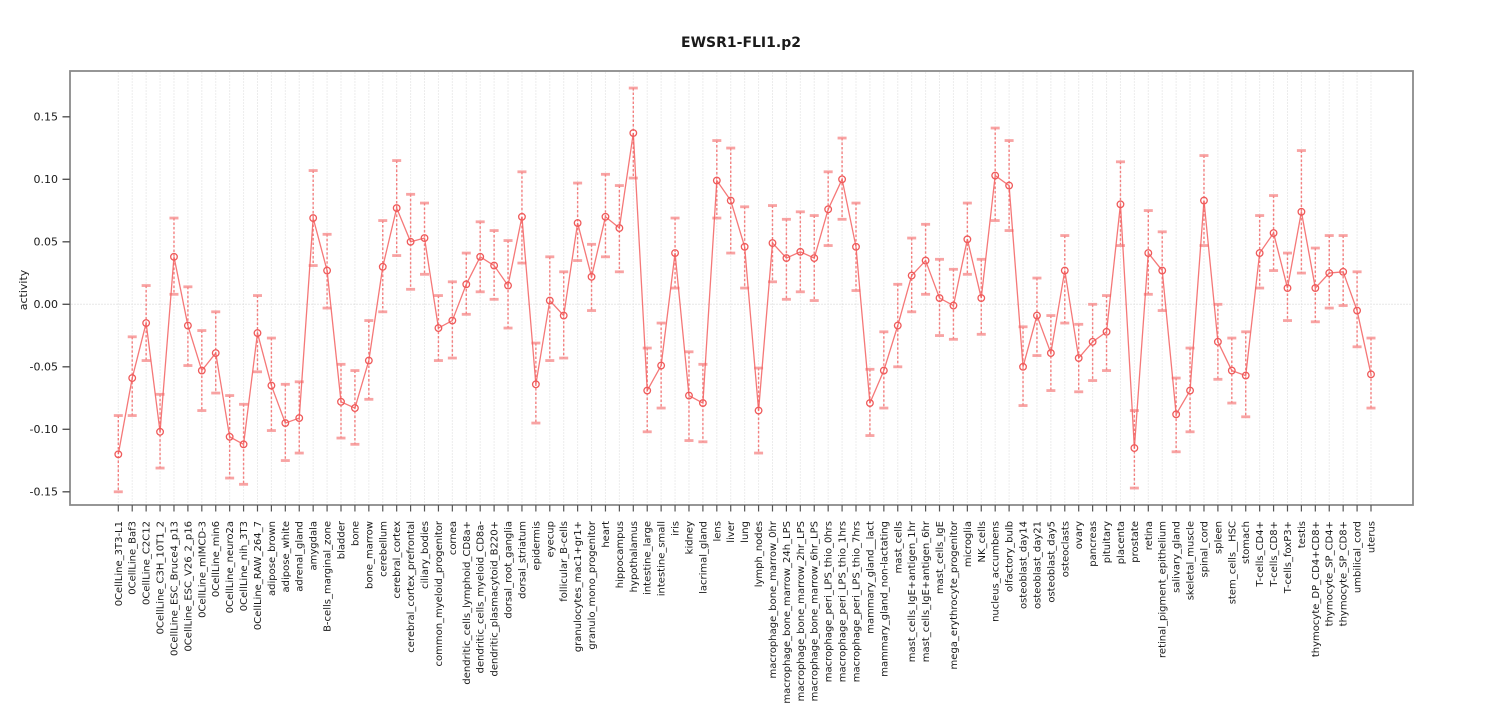  I want to click on x-axis-tick-label: 0CellLine_ESC_V26_2_p16, so click(188, 586).